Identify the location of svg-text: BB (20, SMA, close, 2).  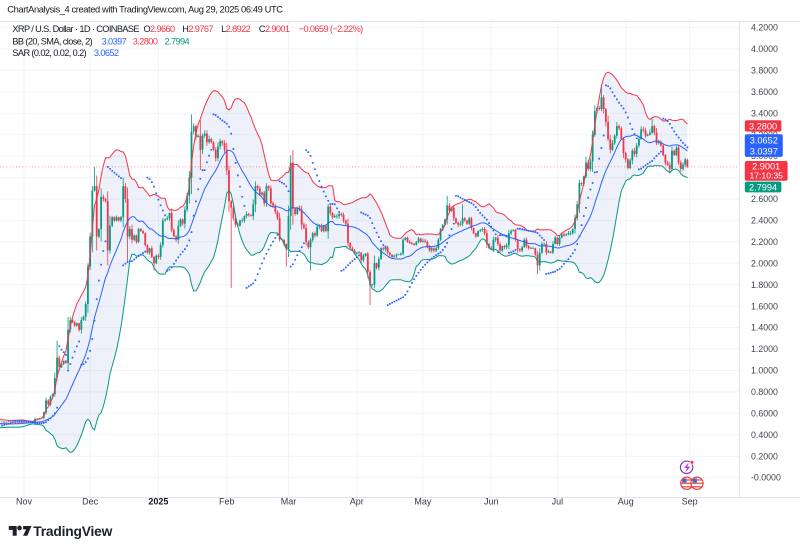
(52, 42).